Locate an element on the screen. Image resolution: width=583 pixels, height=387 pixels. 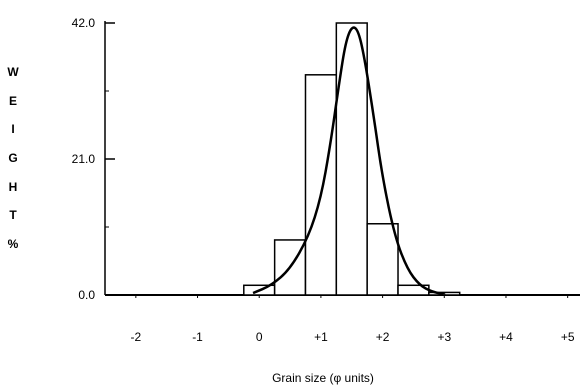
x-tick-label: -2 is located at coordinates (136, 337).